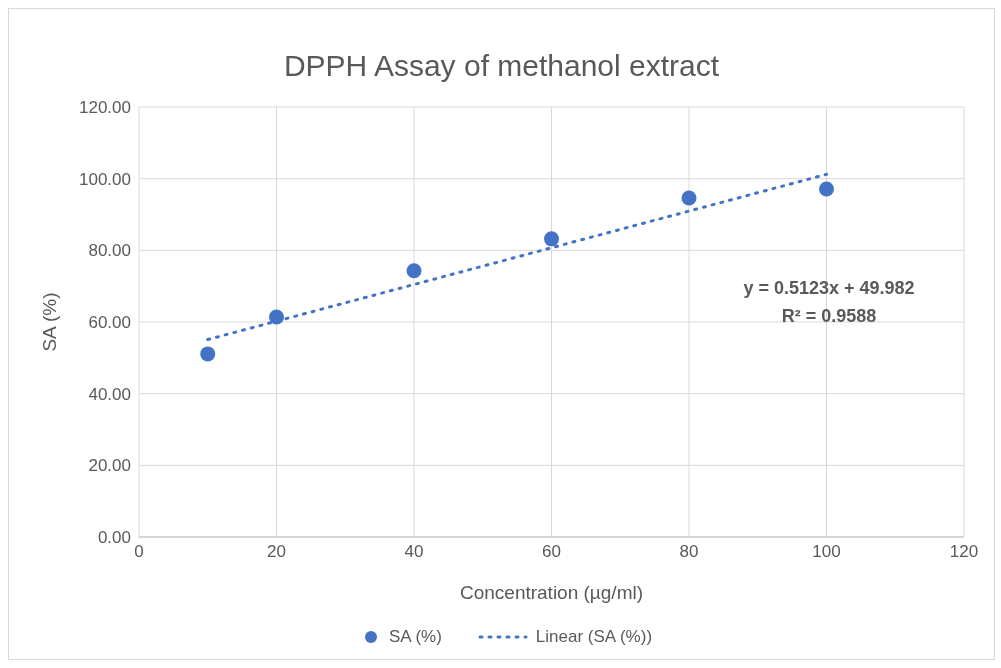  I want to click on x-tick-label: 20, so click(276, 552).